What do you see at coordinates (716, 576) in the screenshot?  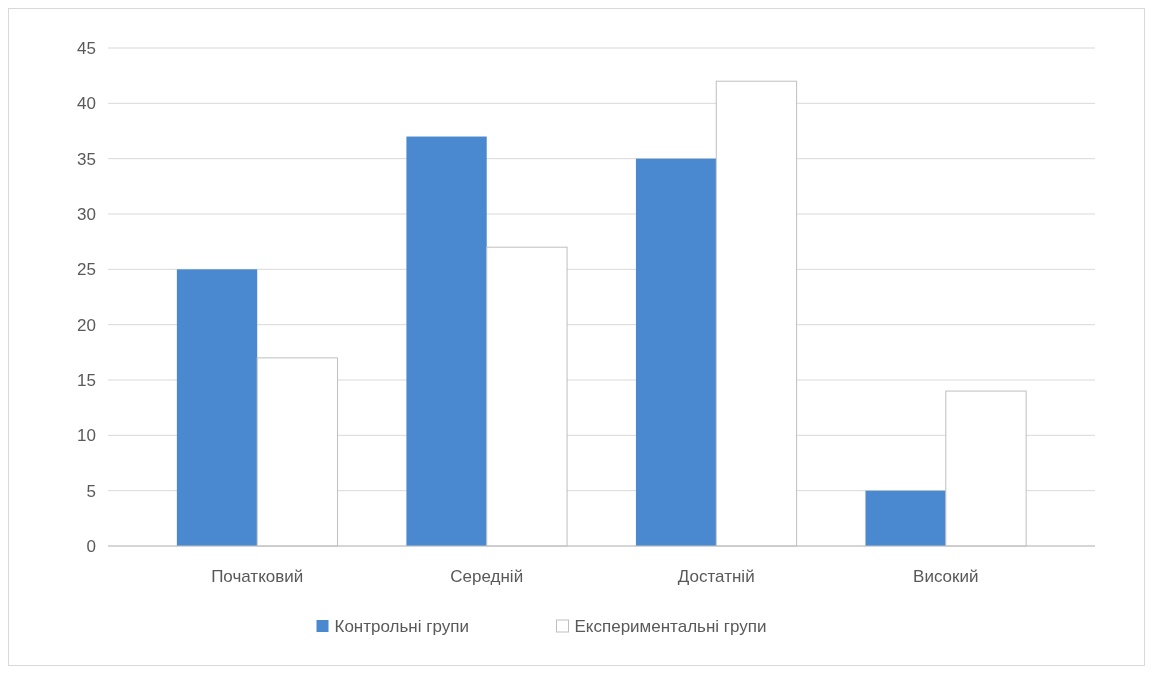 I see `x-tick-label: Достатній` at bounding box center [716, 576].